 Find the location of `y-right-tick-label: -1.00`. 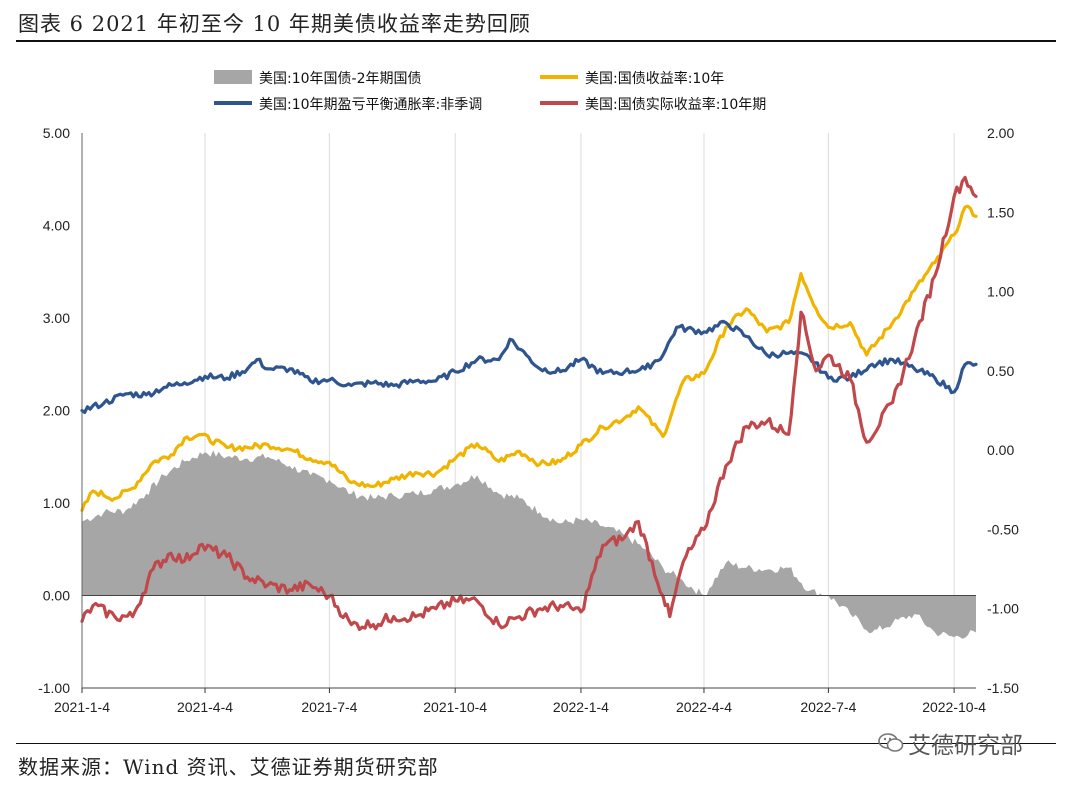

y-right-tick-label: -1.00 is located at coordinates (1003, 609).